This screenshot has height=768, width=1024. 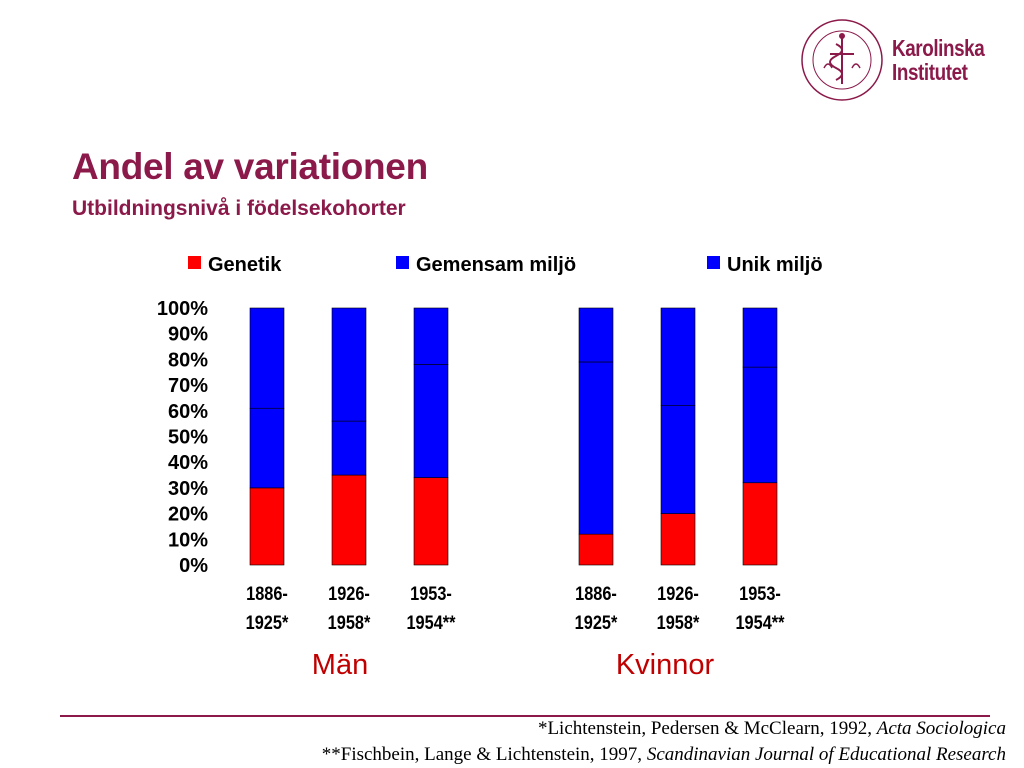 What do you see at coordinates (188, 540) in the screenshot?
I see `y-tick-label: 10%` at bounding box center [188, 540].